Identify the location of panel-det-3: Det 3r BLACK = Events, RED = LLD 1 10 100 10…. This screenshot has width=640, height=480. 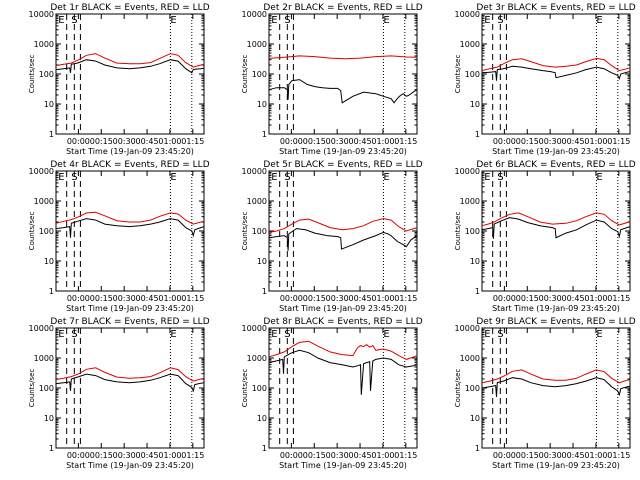
(545, 79).